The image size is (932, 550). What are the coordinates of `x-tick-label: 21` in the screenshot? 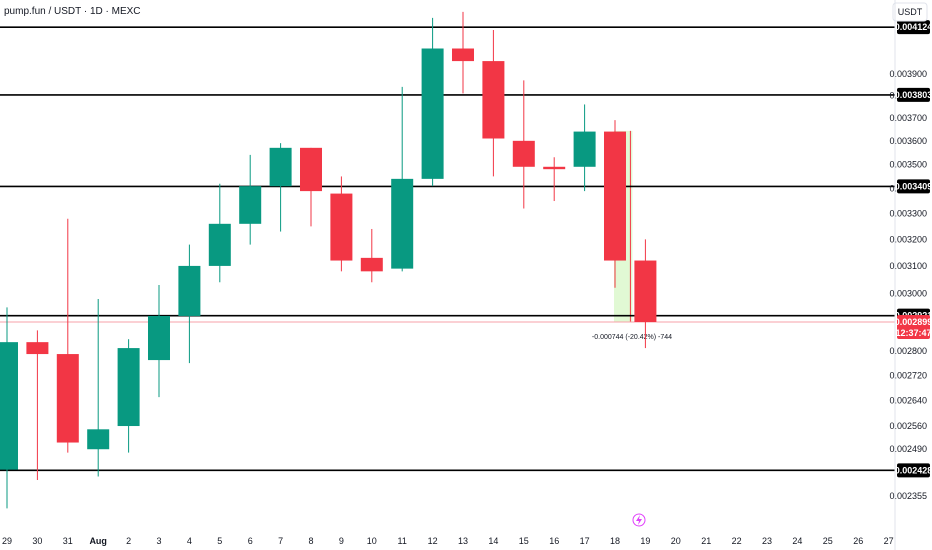 It's located at (706, 541).